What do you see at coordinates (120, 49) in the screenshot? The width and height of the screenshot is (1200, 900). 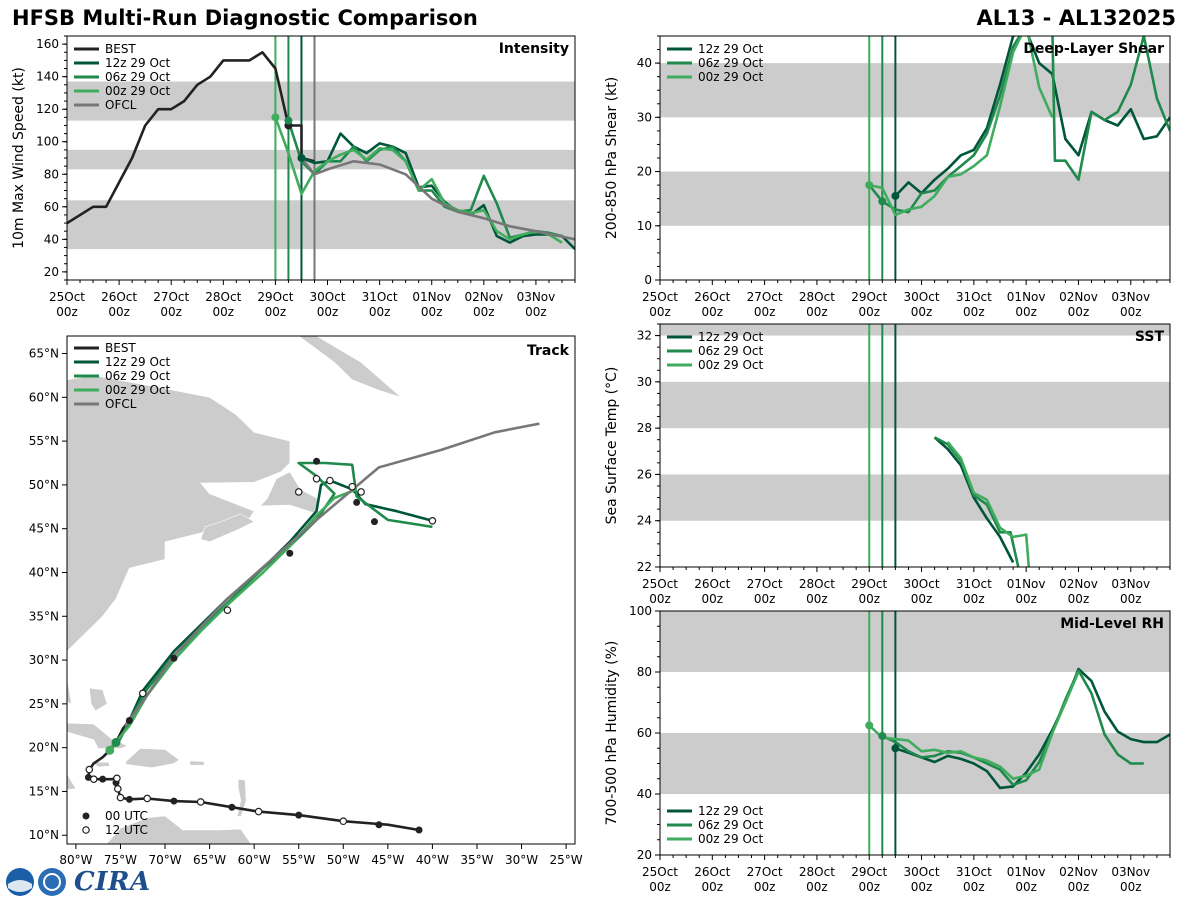 I see `legend-label: BEST` at bounding box center [120, 49].